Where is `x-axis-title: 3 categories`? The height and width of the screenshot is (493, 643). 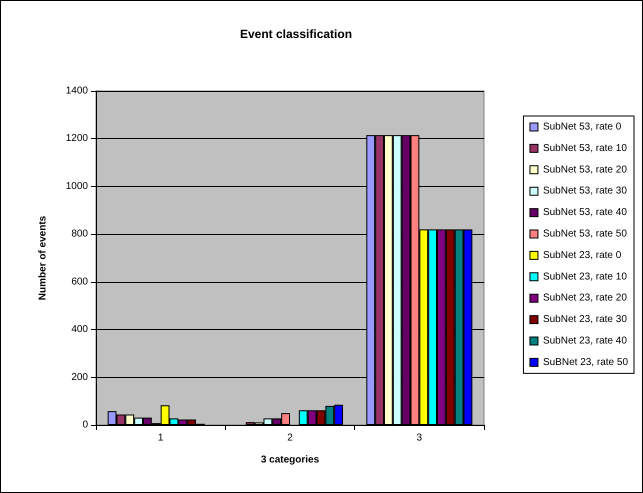 x-axis-title: 3 categories is located at coordinates (290, 460).